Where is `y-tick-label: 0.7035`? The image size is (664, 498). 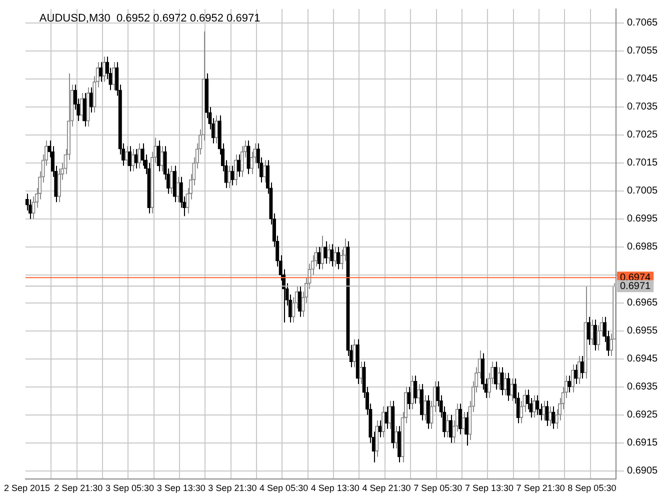 y-tick-label: 0.7035 is located at coordinates (642, 107).